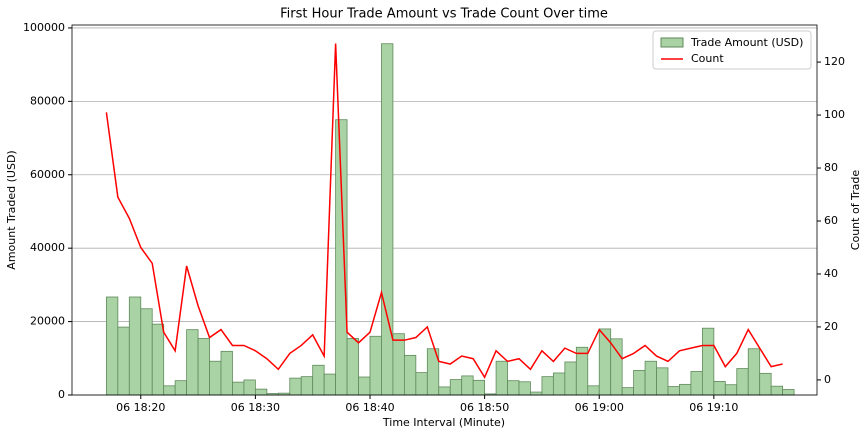 This screenshot has height=439, width=868. I want to click on y2-tick-label: 20, so click(831, 326).